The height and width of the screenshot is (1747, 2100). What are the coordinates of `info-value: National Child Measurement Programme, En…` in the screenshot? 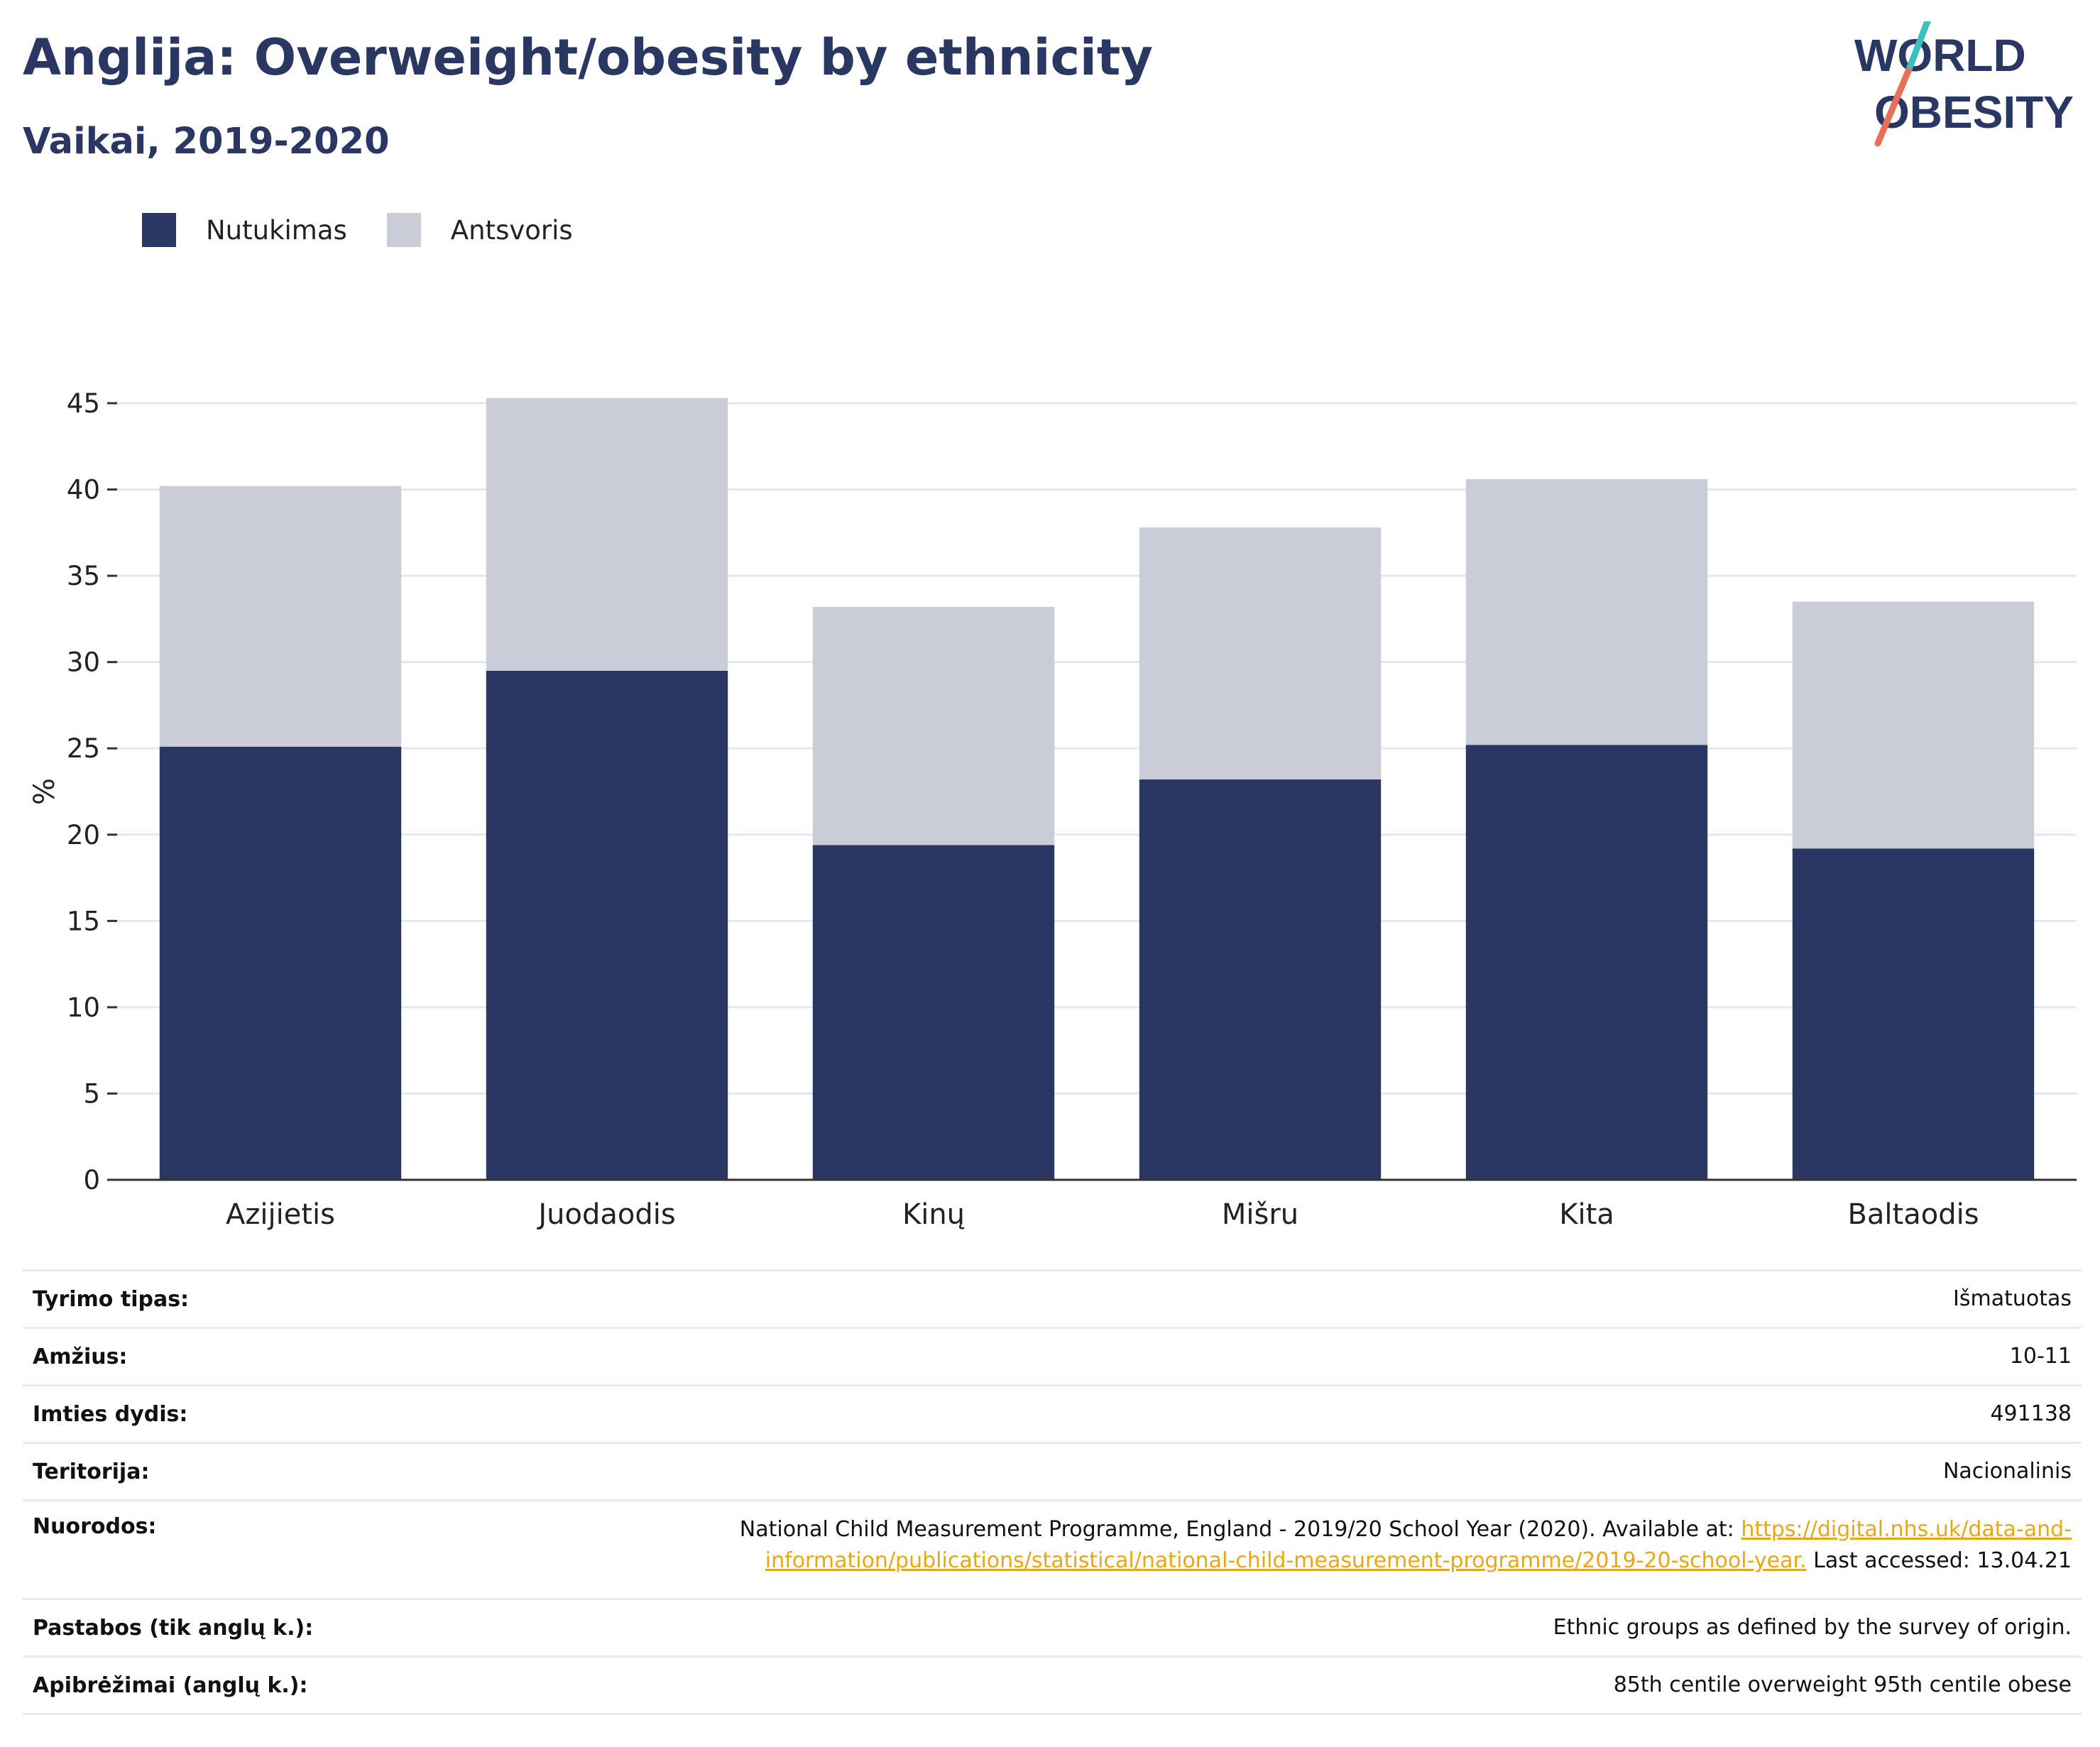 It's located at (1239, 1549).